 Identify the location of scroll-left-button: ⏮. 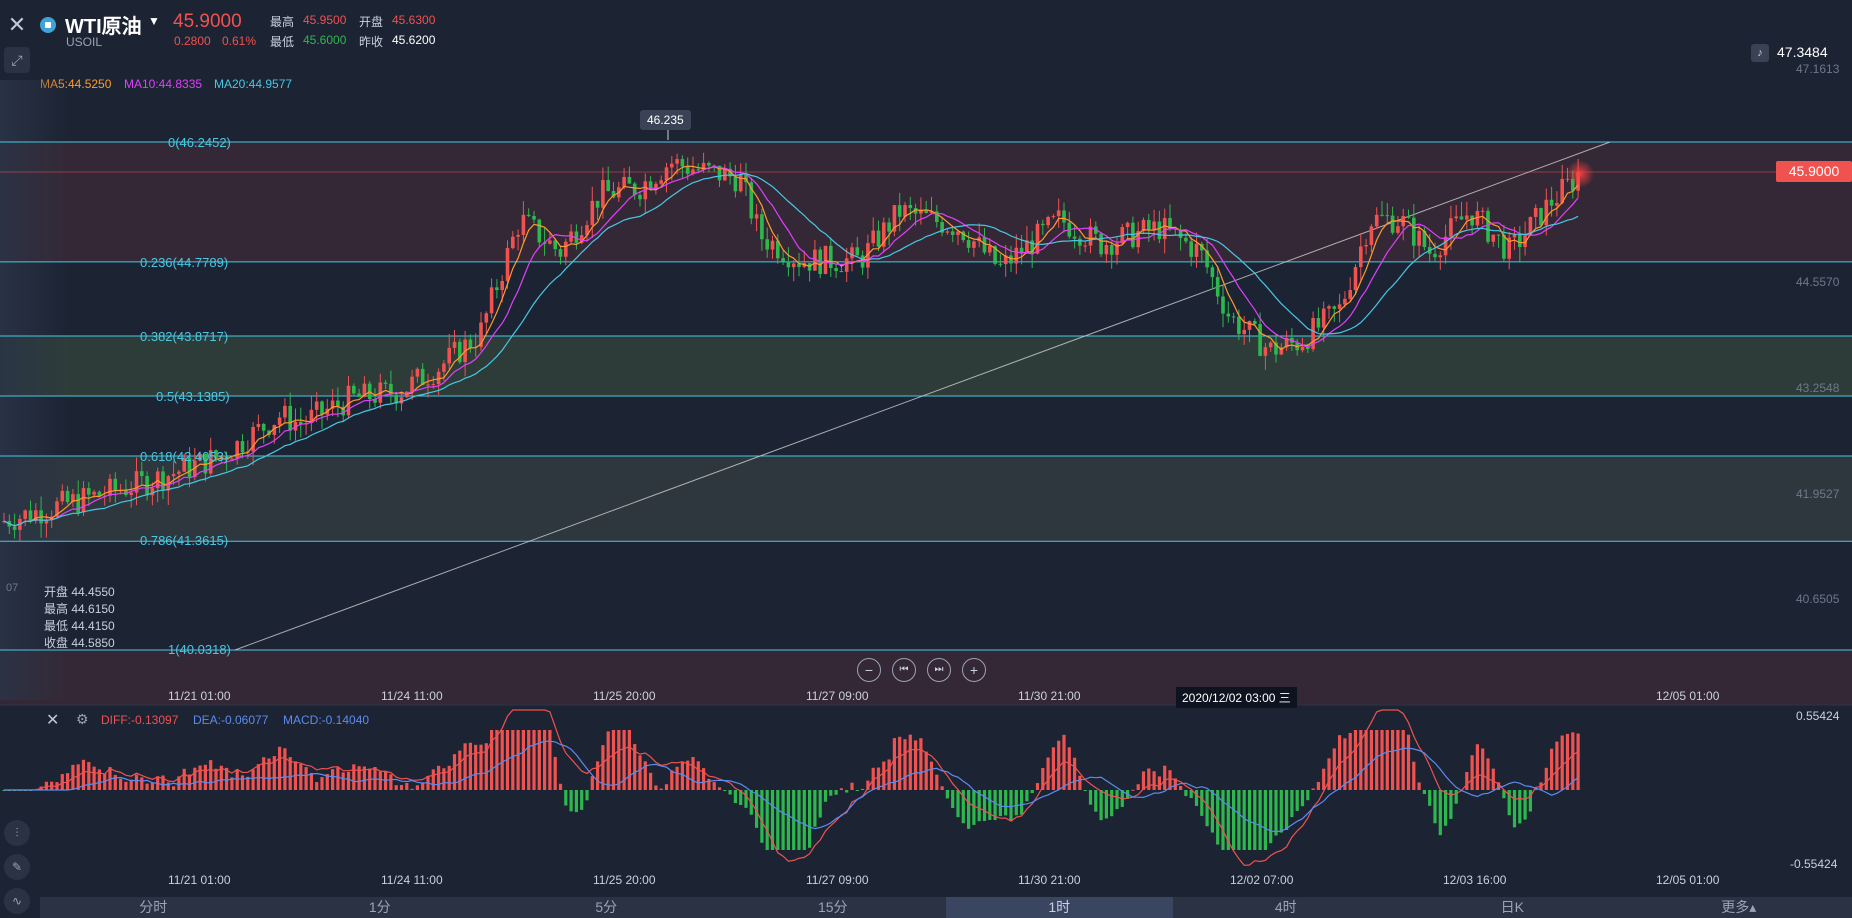
(904, 670).